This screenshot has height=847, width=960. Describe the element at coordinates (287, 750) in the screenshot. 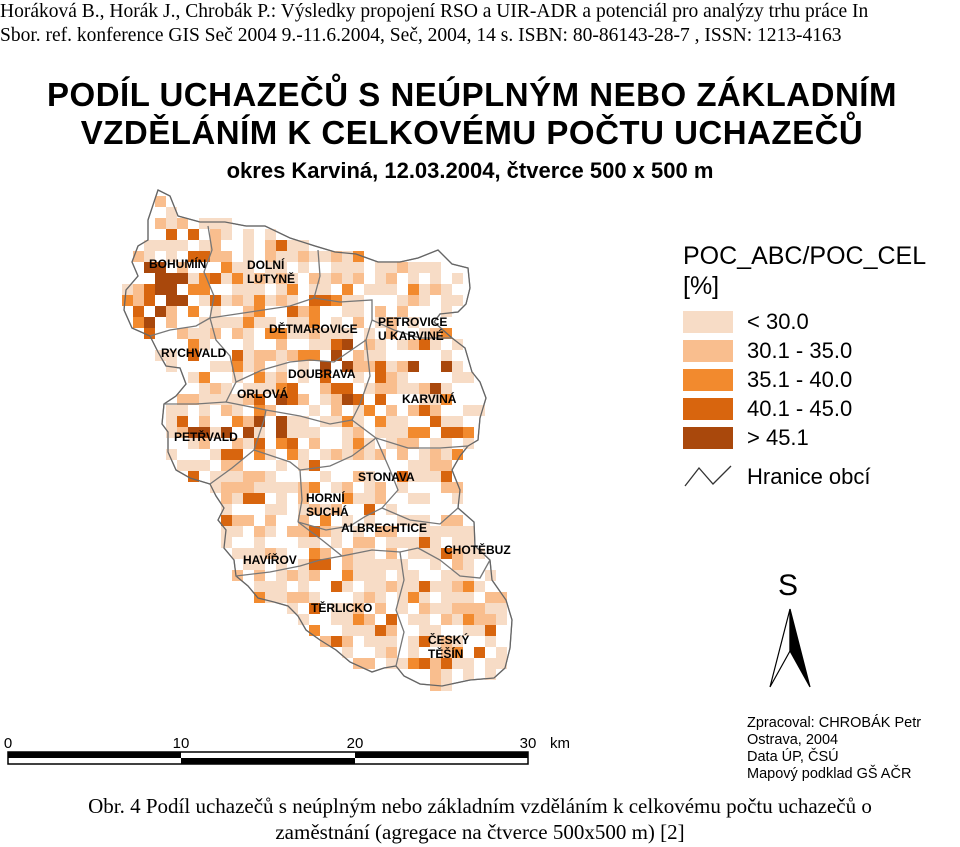

I see `scale-bar: 0 10 20 30 km` at that location.